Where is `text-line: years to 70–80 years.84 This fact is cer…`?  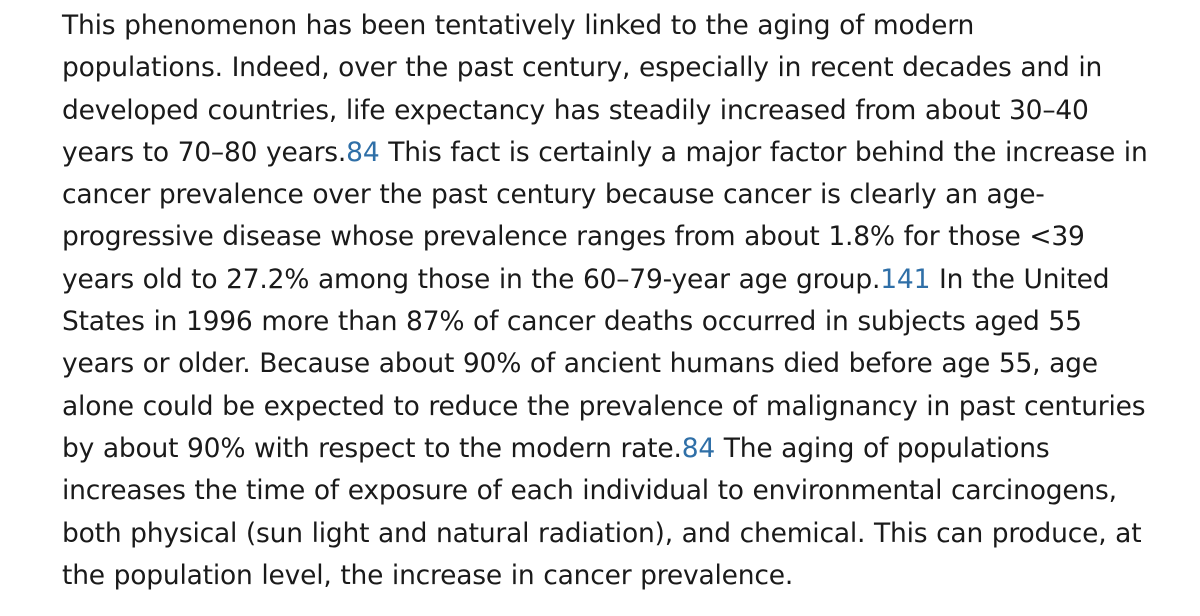
text-line: years to 70–80 years.84 This fact is cer… is located at coordinates (628, 153).